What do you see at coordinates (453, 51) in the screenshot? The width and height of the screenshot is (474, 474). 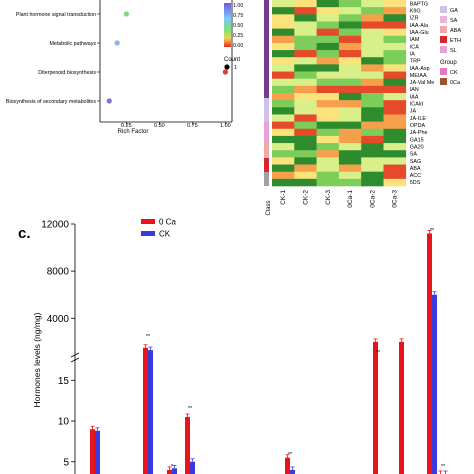 I see `class-legend-label: SL` at bounding box center [453, 51].